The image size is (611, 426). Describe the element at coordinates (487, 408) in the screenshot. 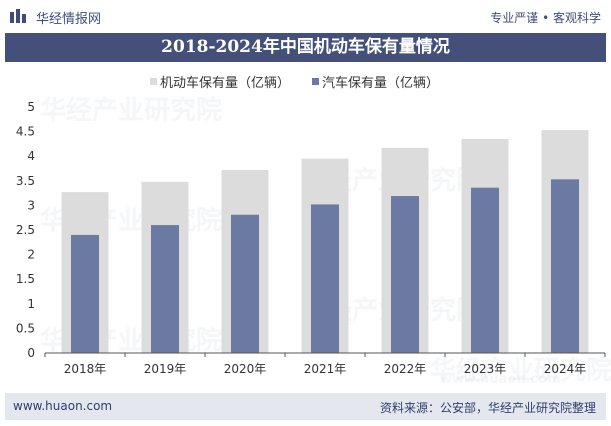

I see `footer-source: 资料来源：公安部，华经产业研究院整理` at that location.